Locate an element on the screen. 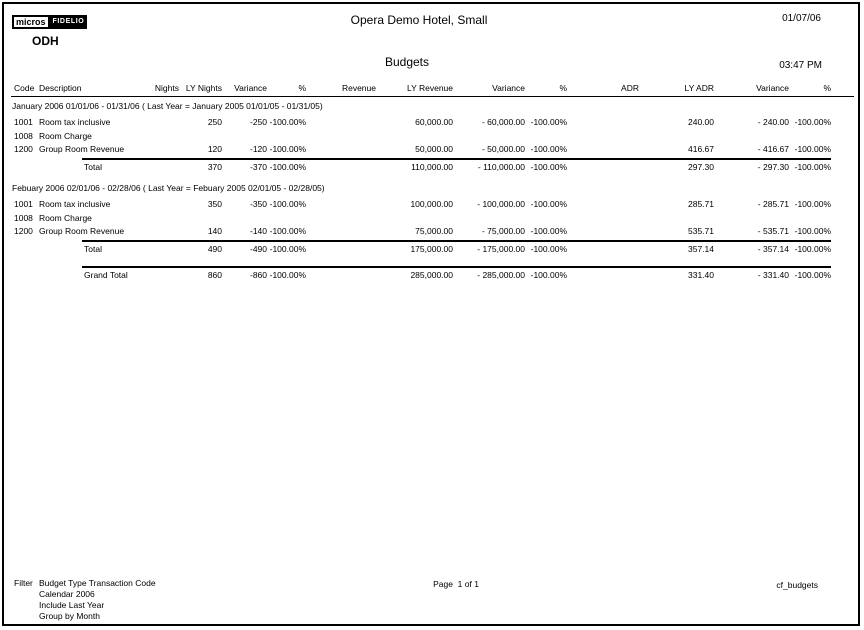 The width and height of the screenshot is (864, 630). column-header-description: Description is located at coordinates (60, 88).